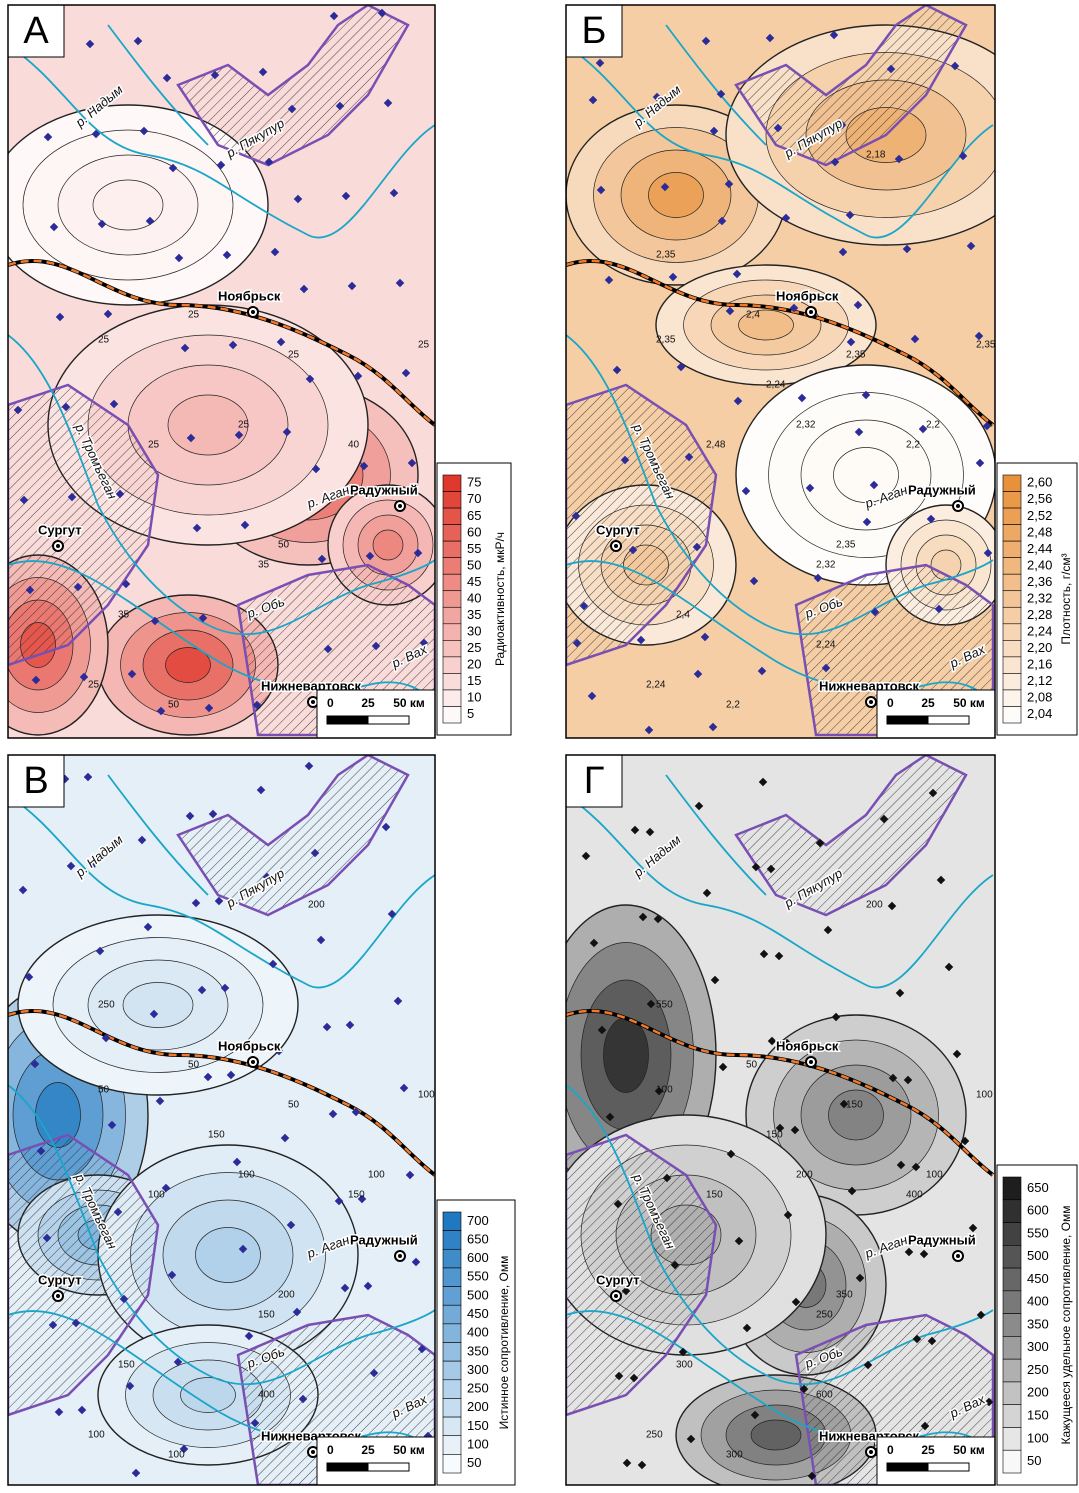  What do you see at coordinates (36, 781) in the screenshot?
I see `letter-box` at bounding box center [36, 781].